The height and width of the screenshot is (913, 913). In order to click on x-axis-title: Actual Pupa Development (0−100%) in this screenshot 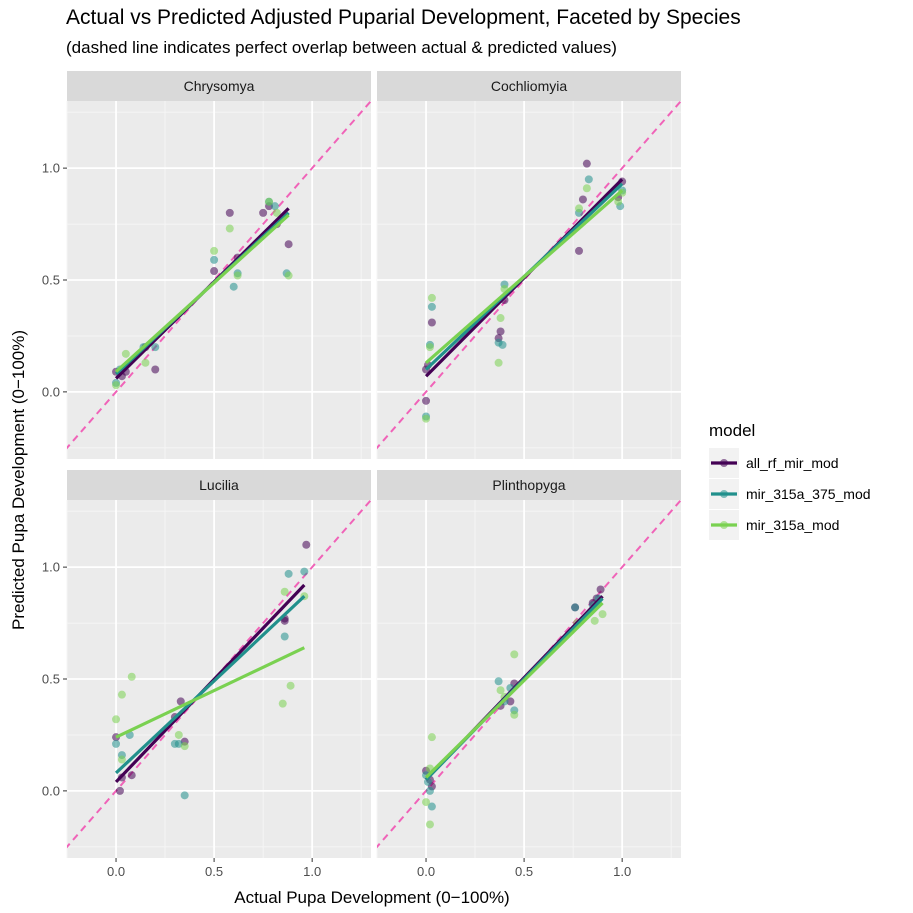, I will do `click(371, 897)`.